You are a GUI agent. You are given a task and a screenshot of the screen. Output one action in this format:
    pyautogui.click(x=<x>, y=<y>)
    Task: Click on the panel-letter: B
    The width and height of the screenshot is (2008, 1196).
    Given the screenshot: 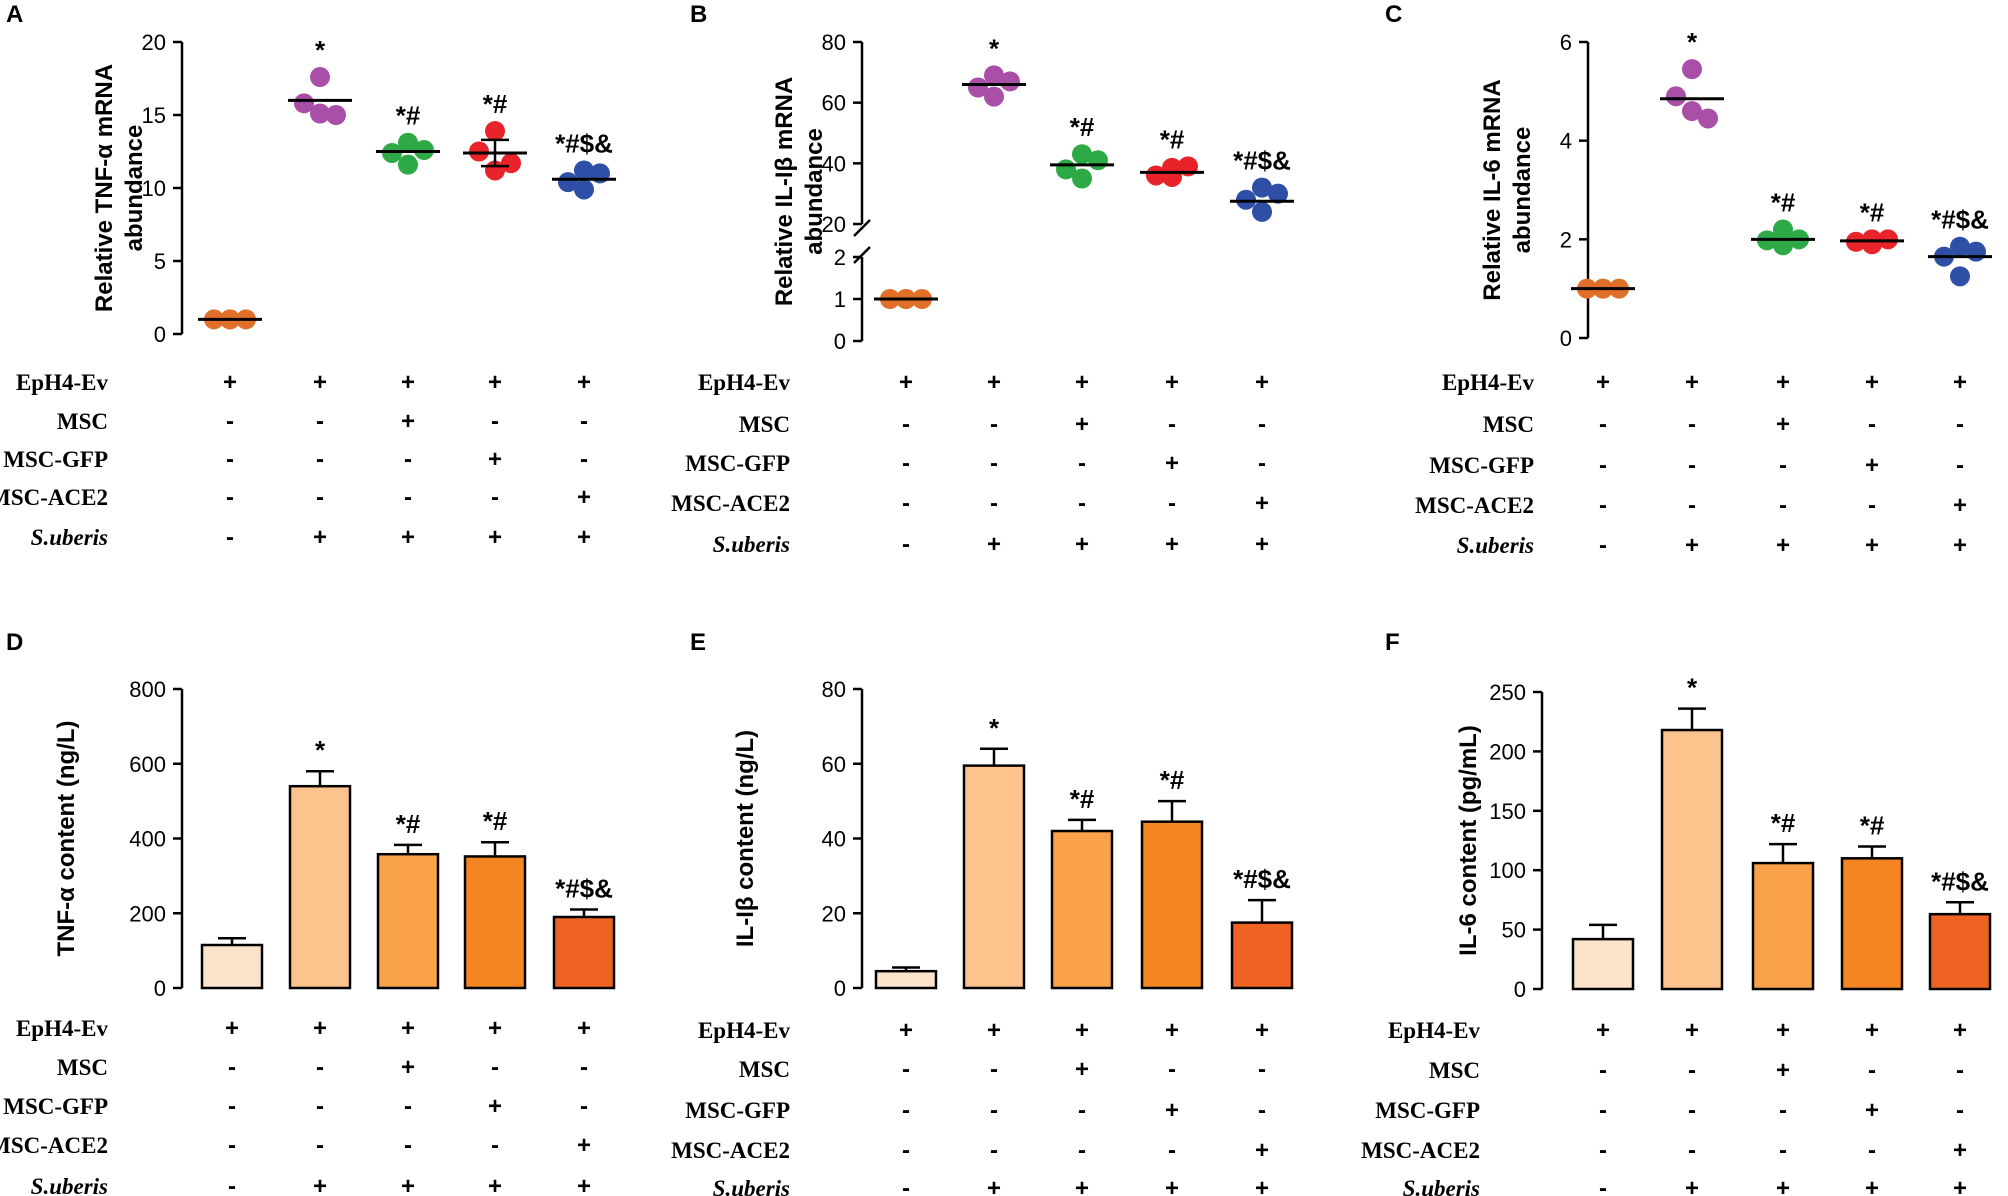 What is the action you would take?
    pyautogui.click(x=698, y=14)
    